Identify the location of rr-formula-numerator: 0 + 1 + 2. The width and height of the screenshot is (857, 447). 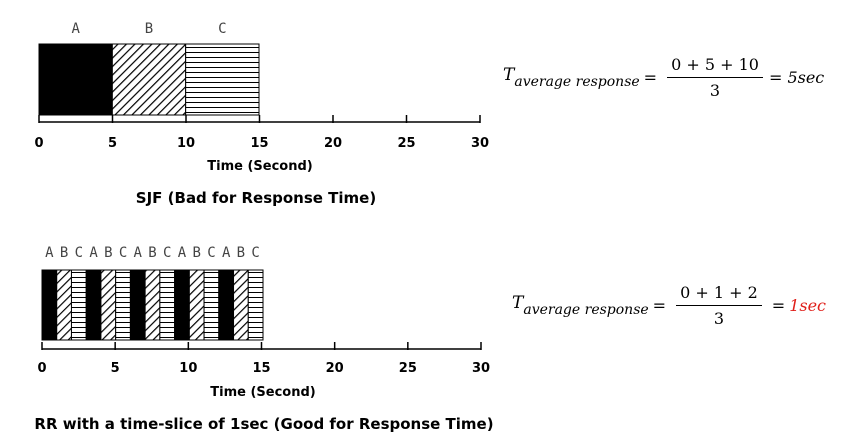
(719, 294).